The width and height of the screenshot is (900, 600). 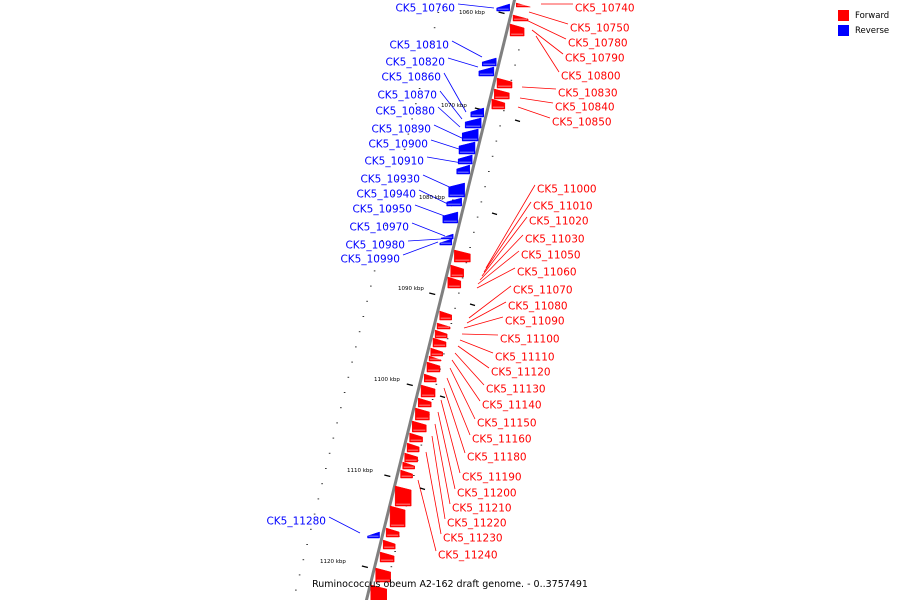 What do you see at coordinates (419, 46) in the screenshot?
I see `gene-label-ck5-10810: CK5_10810` at bounding box center [419, 46].